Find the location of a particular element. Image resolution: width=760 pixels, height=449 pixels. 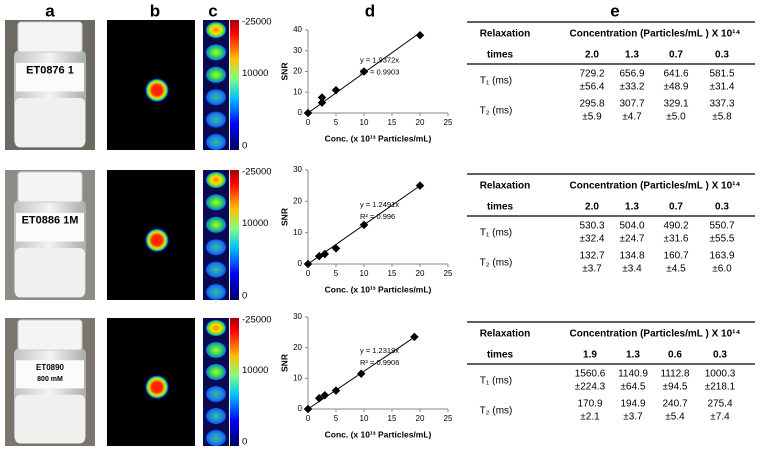

y-axis-label: SNR is located at coordinates (284, 363).